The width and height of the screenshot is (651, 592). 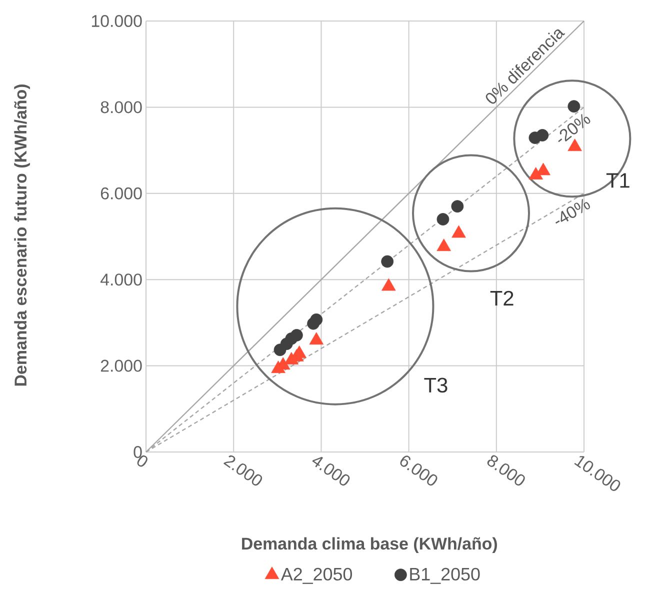 What do you see at coordinates (445, 576) in the screenshot?
I see `legend-label: B1_2050` at bounding box center [445, 576].